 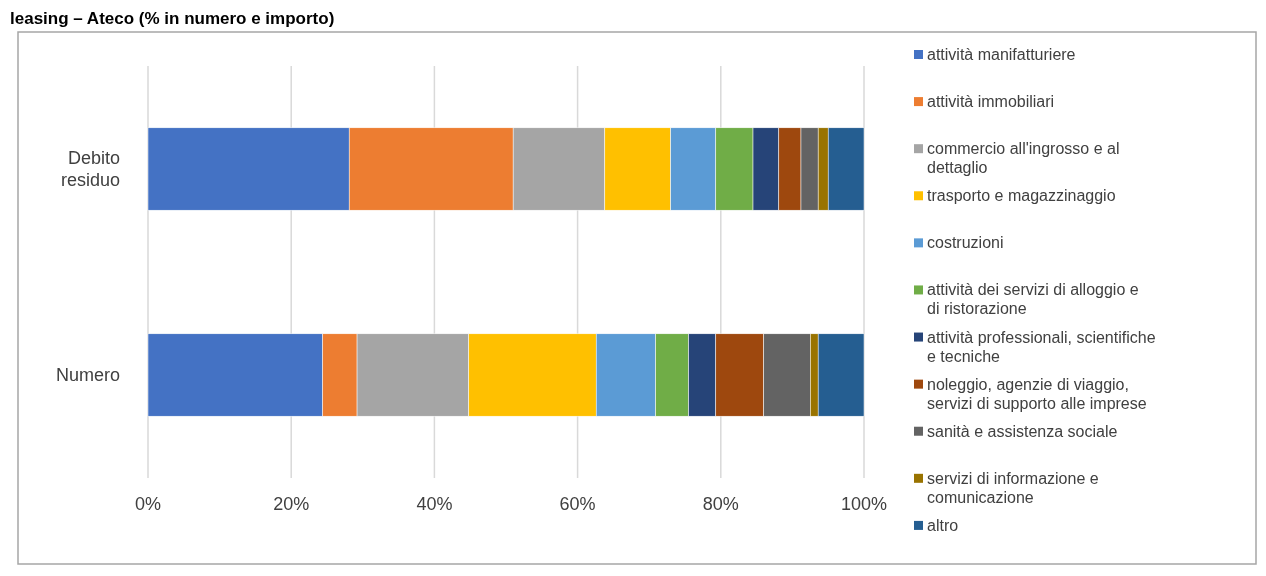 What do you see at coordinates (148, 504) in the screenshot?
I see `x-tick-label: 0%` at bounding box center [148, 504].